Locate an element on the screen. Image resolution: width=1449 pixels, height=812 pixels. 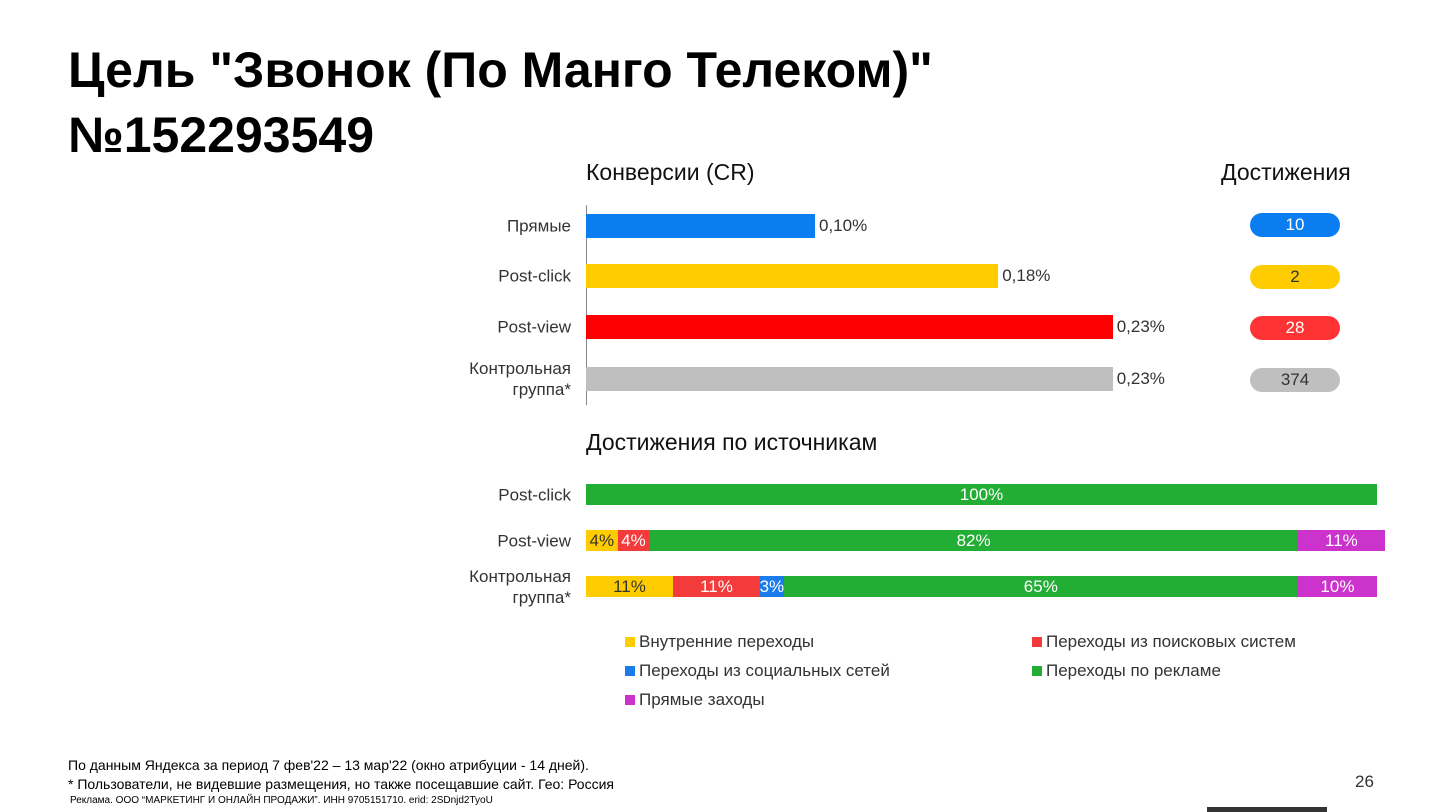
page-number: 26 is located at coordinates (1364, 781).